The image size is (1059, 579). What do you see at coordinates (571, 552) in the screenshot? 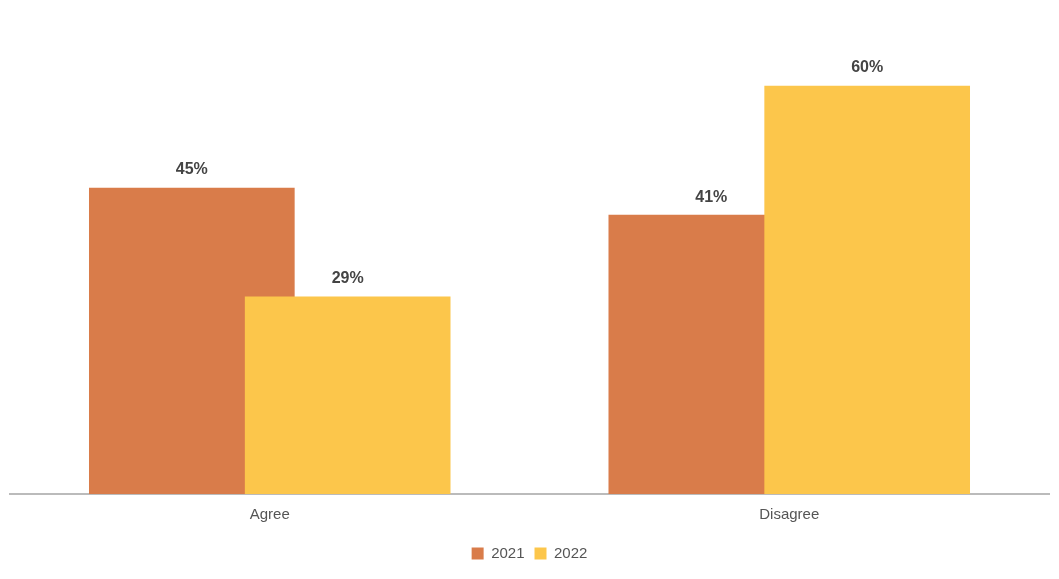
I see `legend-label: 2022` at bounding box center [571, 552].